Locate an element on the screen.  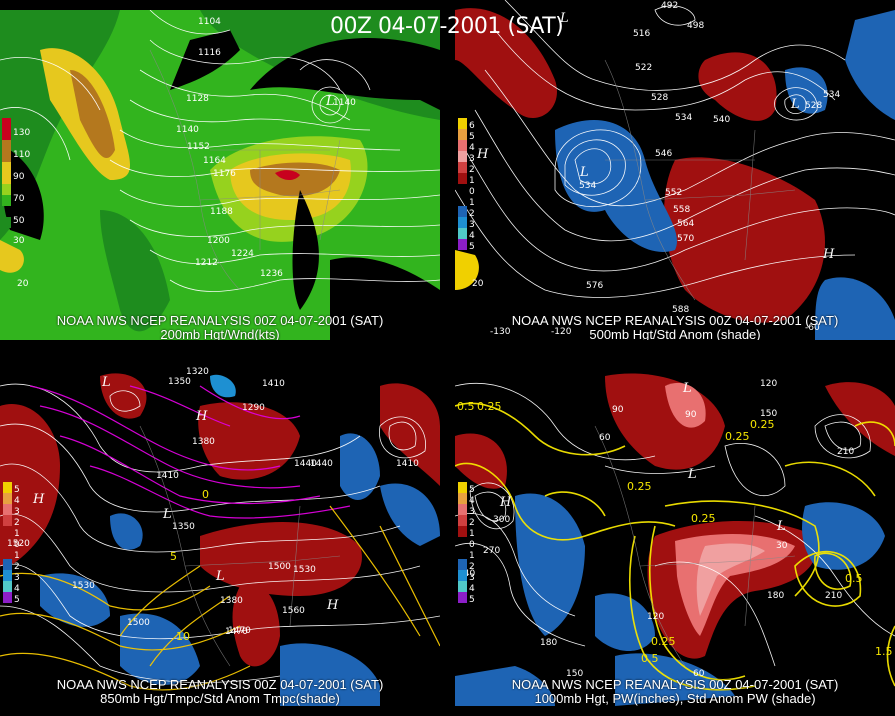
colorbar-label: 2 is located at coordinates (472, 214).